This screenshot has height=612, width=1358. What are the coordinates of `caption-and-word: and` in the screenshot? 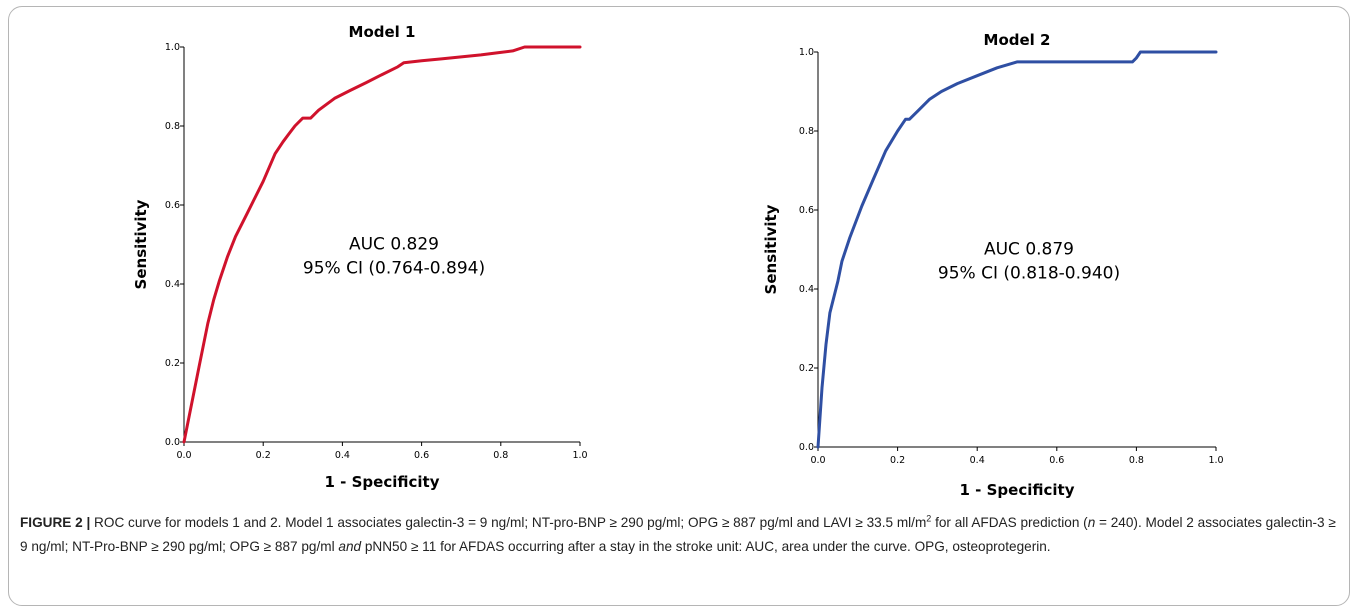 It's located at (350, 546).